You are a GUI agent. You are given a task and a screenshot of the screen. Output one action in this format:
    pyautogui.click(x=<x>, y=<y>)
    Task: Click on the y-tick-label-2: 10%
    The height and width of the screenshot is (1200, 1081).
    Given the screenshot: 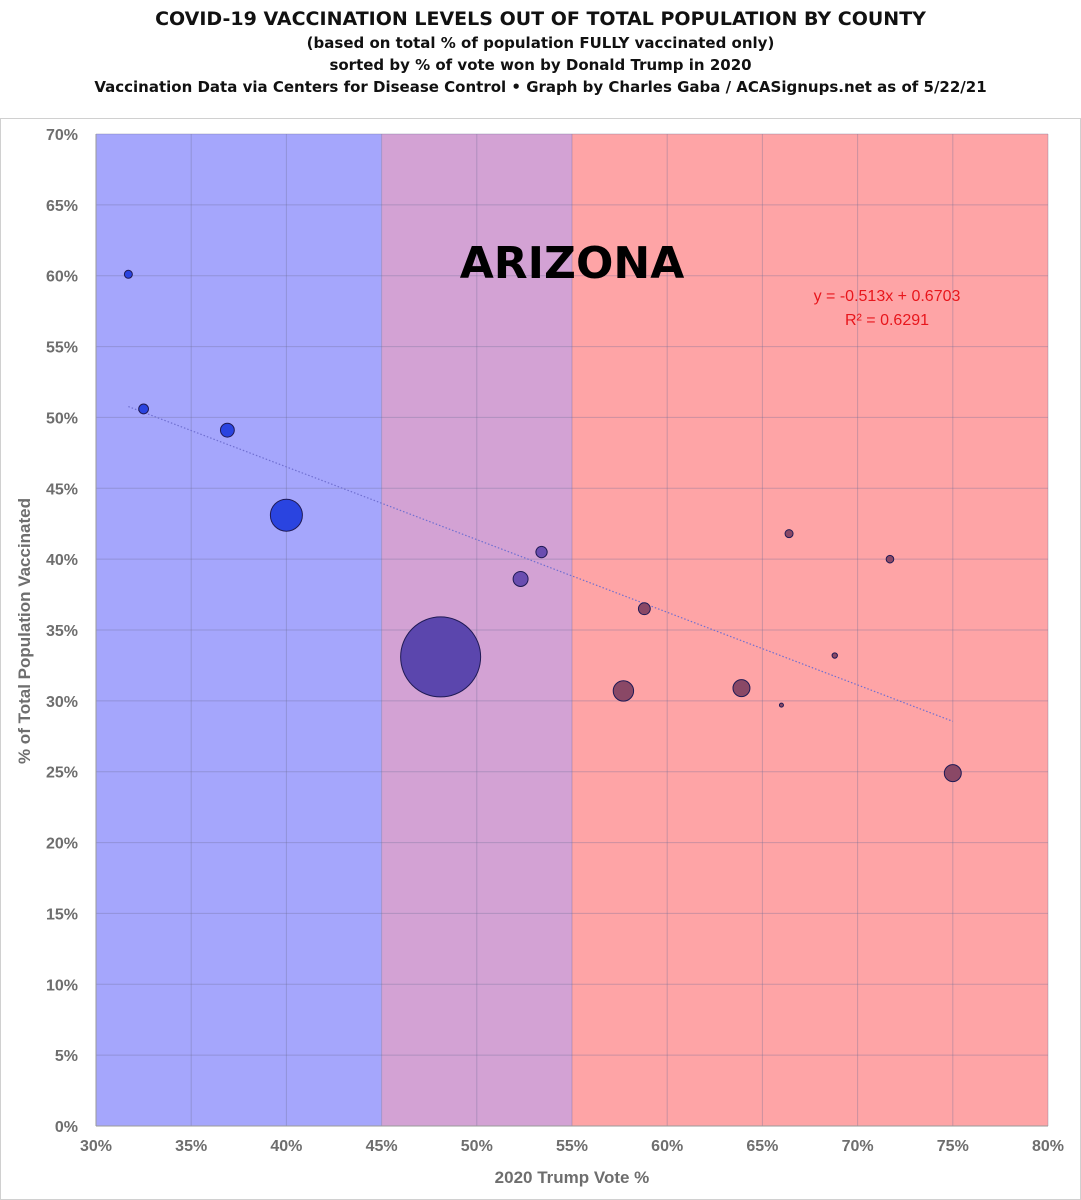 What is the action you would take?
    pyautogui.click(x=62, y=985)
    